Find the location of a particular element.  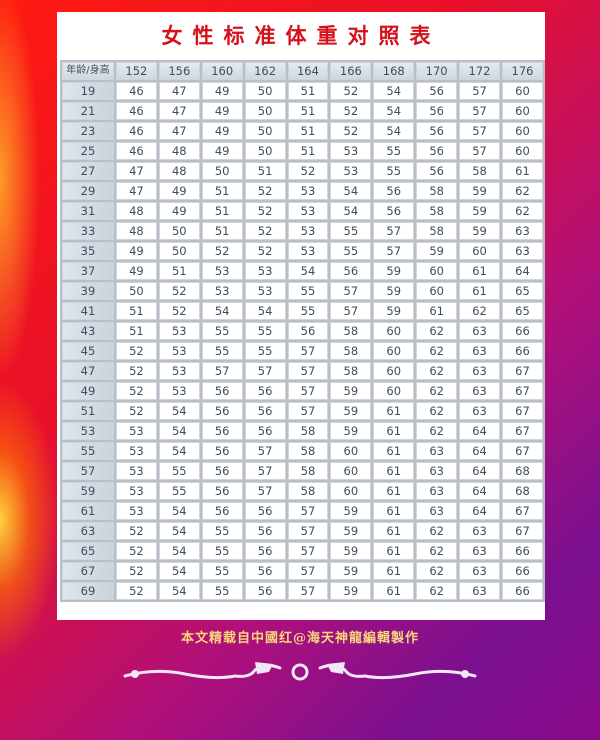

age-cell: 37 is located at coordinates (88, 271).